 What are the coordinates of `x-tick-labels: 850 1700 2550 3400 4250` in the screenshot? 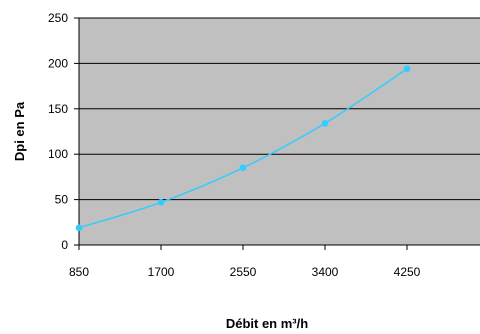 It's located at (245, 272).